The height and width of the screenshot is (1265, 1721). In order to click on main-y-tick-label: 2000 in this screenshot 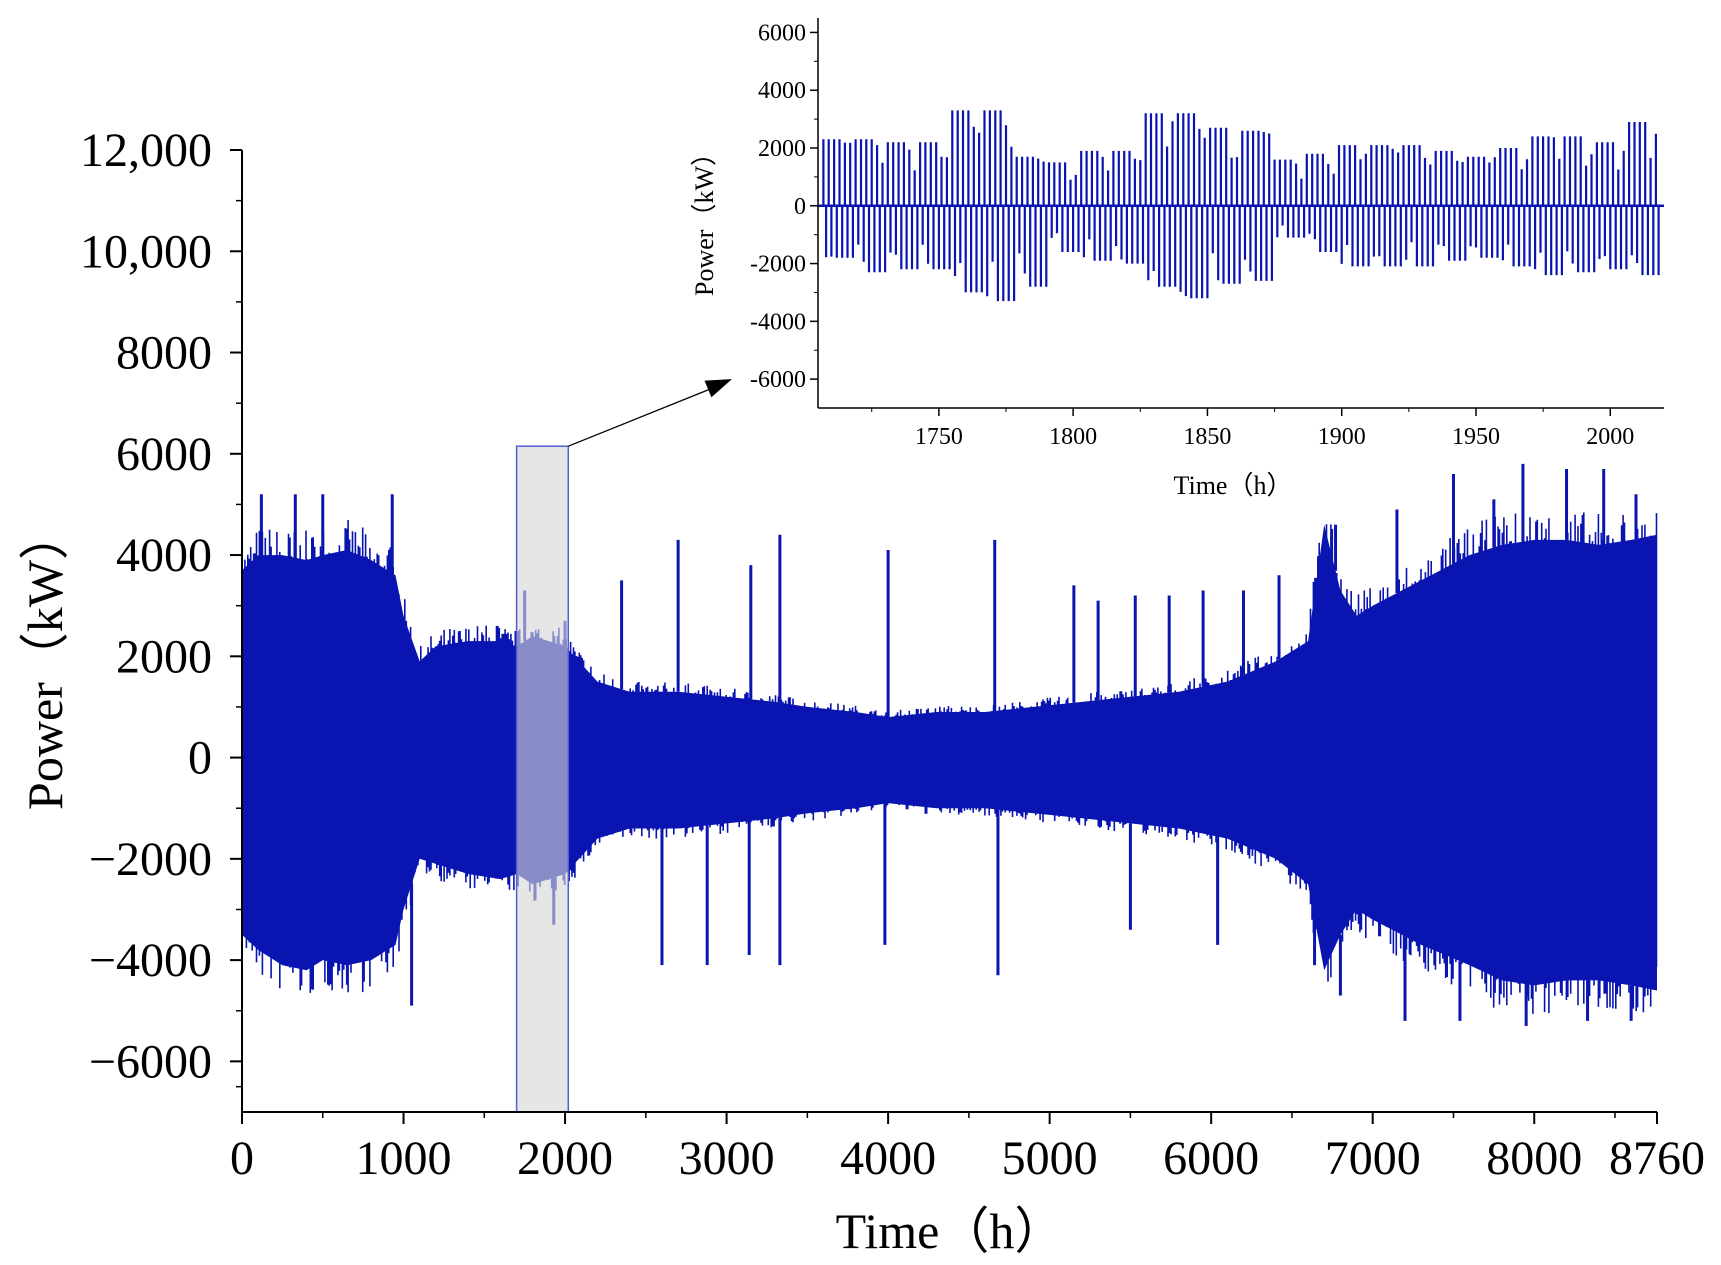, I will do `click(164, 656)`.